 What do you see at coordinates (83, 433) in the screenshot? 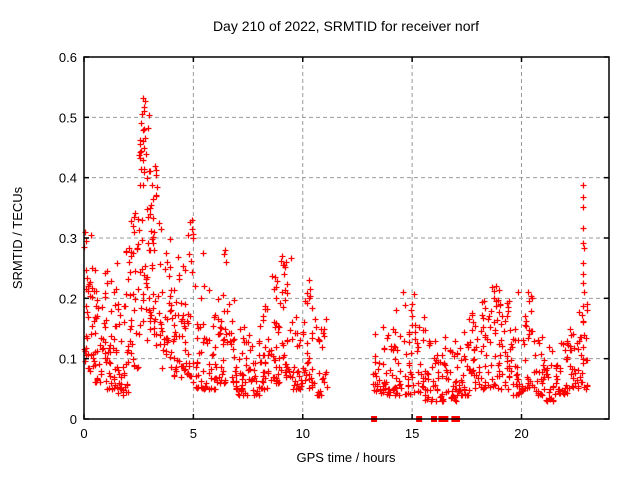
I see `x-tick-label: 0` at bounding box center [83, 433].